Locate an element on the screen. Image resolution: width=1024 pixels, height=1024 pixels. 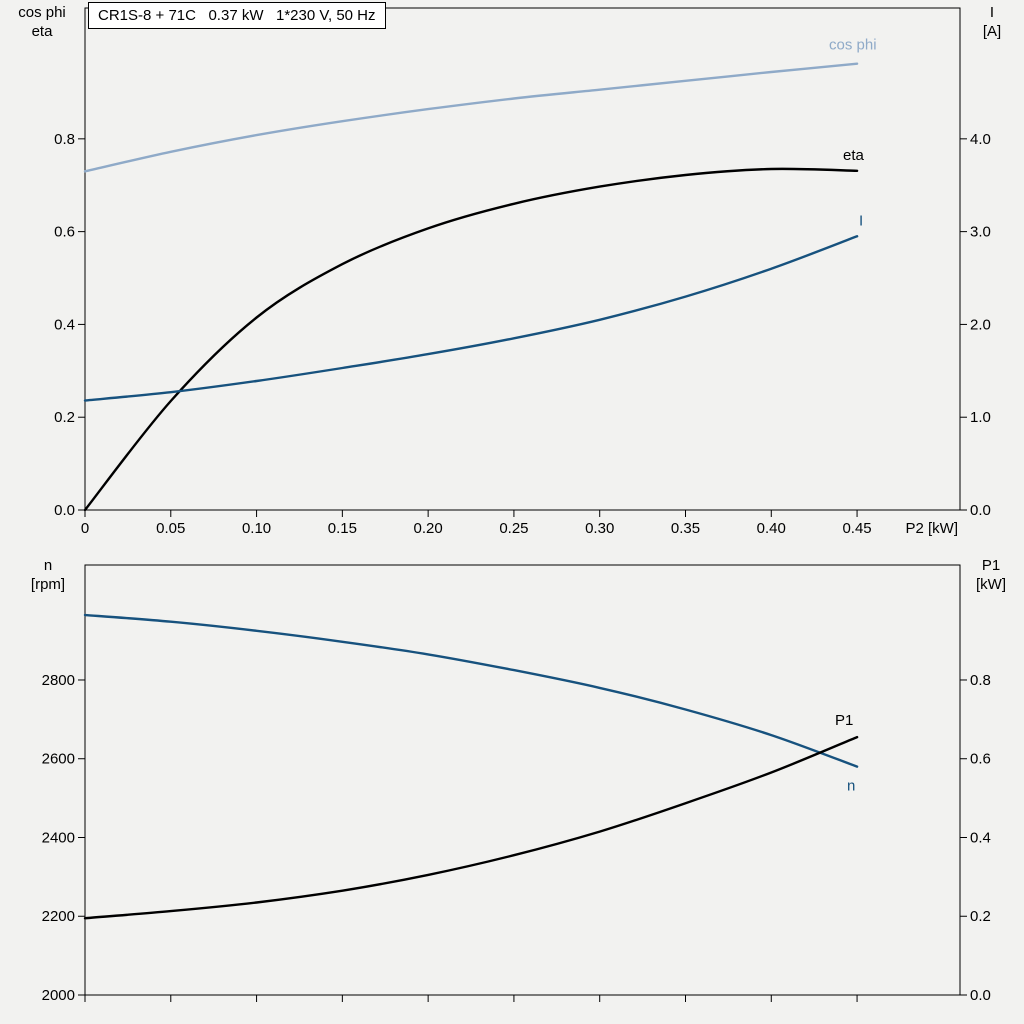
y-right-tick-label: 0.8 is located at coordinates (980, 680).